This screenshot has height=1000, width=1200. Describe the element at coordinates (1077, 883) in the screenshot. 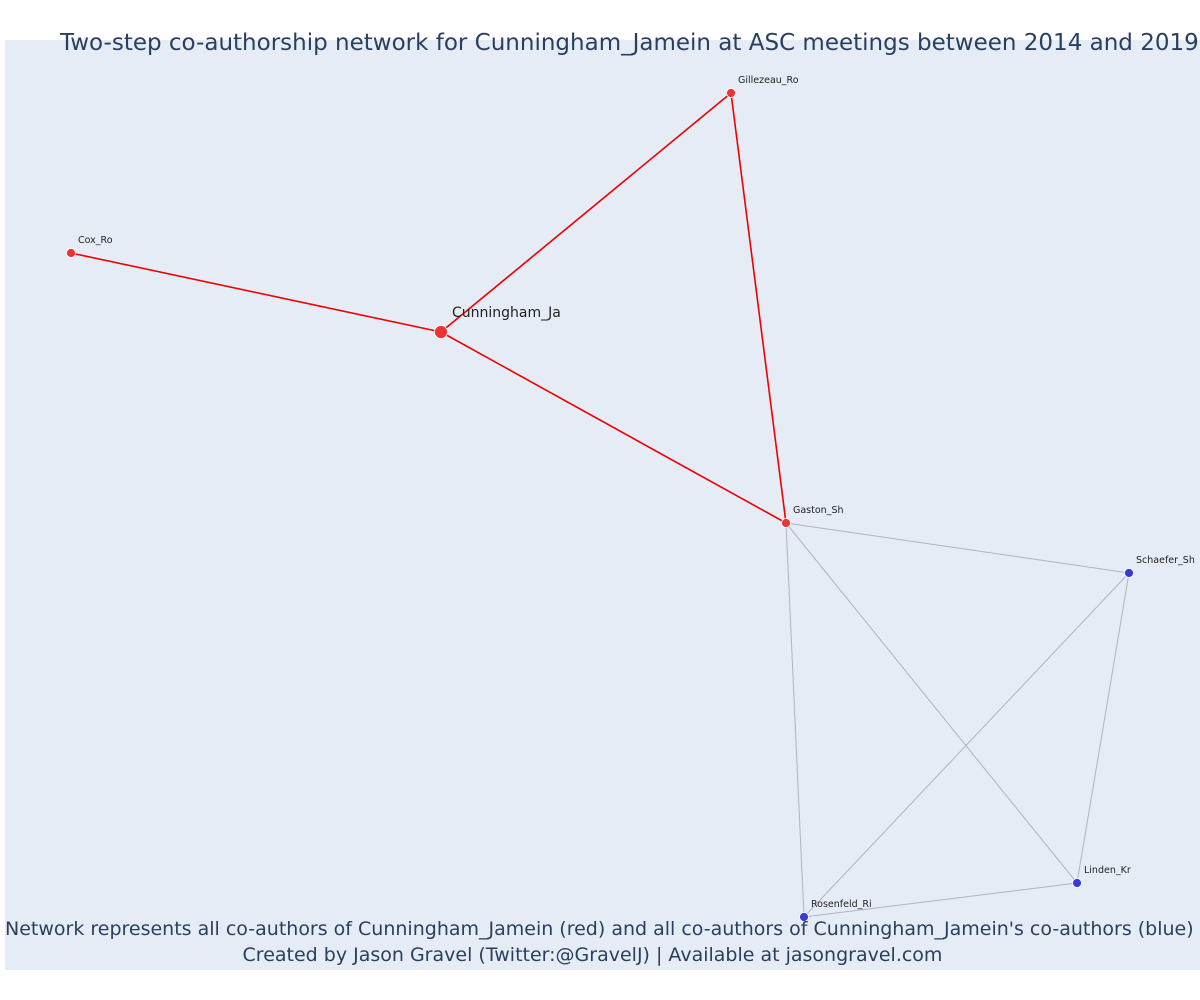

I see `node-Linden_Kr` at that location.